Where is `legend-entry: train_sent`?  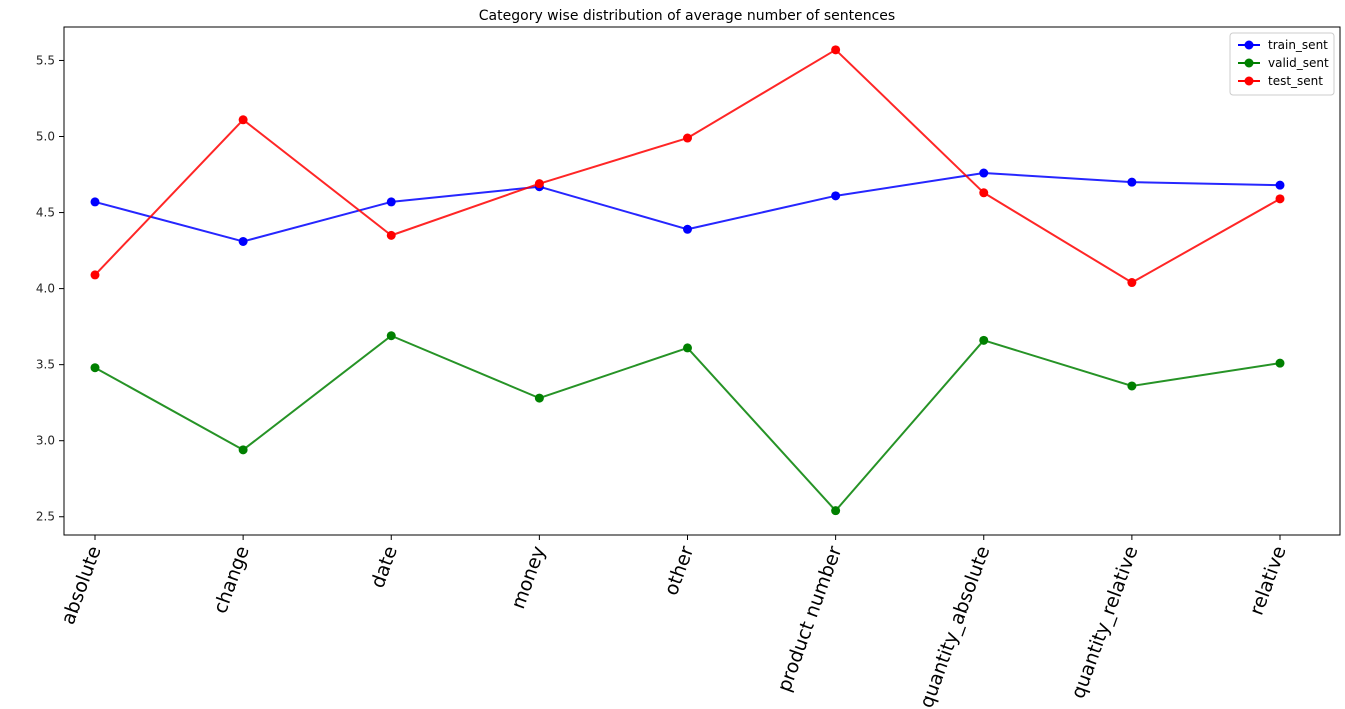
legend-entry: train_sent is located at coordinates (1283, 45).